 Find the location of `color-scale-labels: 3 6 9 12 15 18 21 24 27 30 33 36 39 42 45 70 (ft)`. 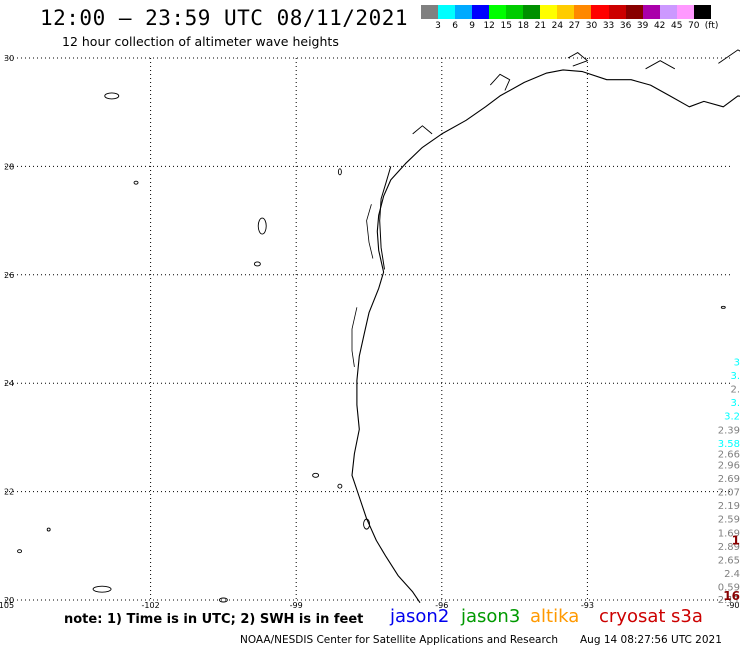

color-scale-labels: 3 6 9 12 15 18 21 24 27 30 33 36 39 42 45 70 (ft) is located at coordinates (574, 26).